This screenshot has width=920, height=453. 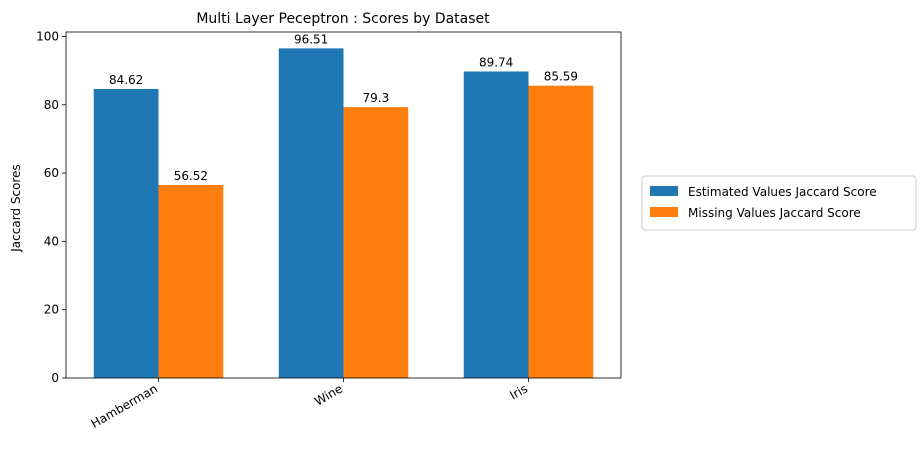 I want to click on bar-value-label: 56.52, so click(x=191, y=176).